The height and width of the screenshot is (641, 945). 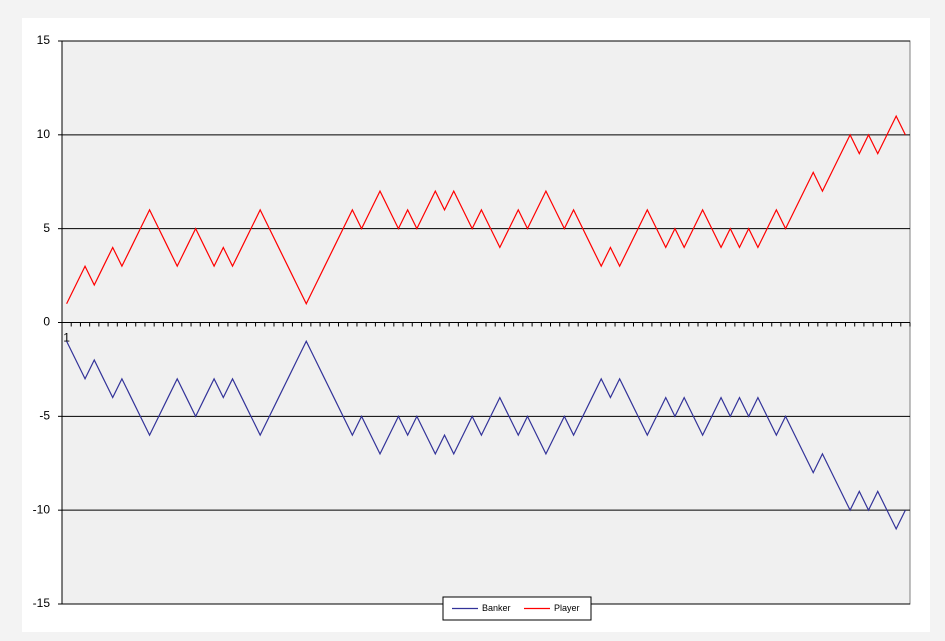 I want to click on y-tick-label: -15, so click(x=42, y=603).